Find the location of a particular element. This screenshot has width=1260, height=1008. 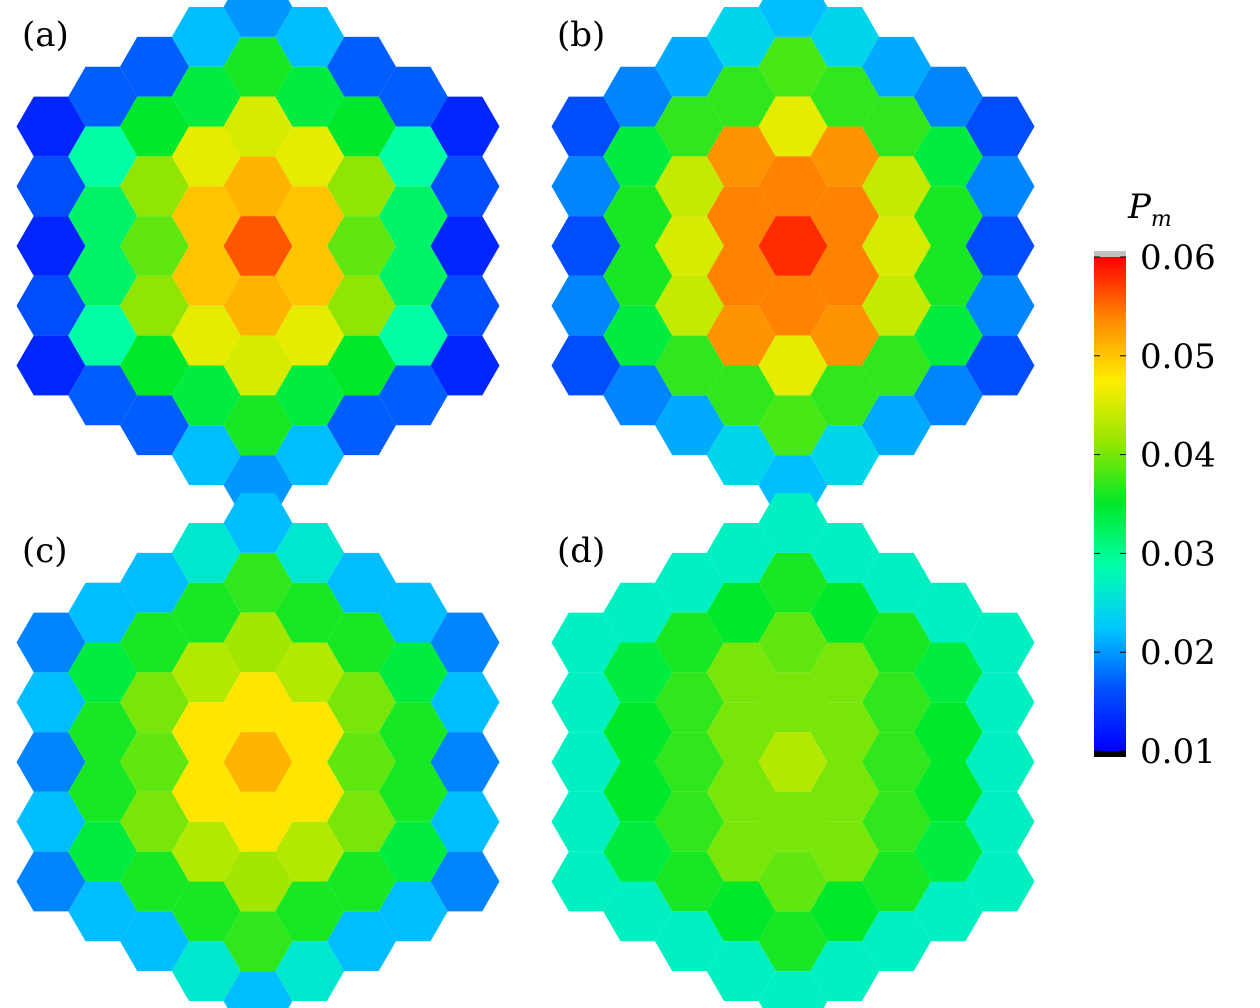

colorbar-over-cap is located at coordinates (1110, 254).